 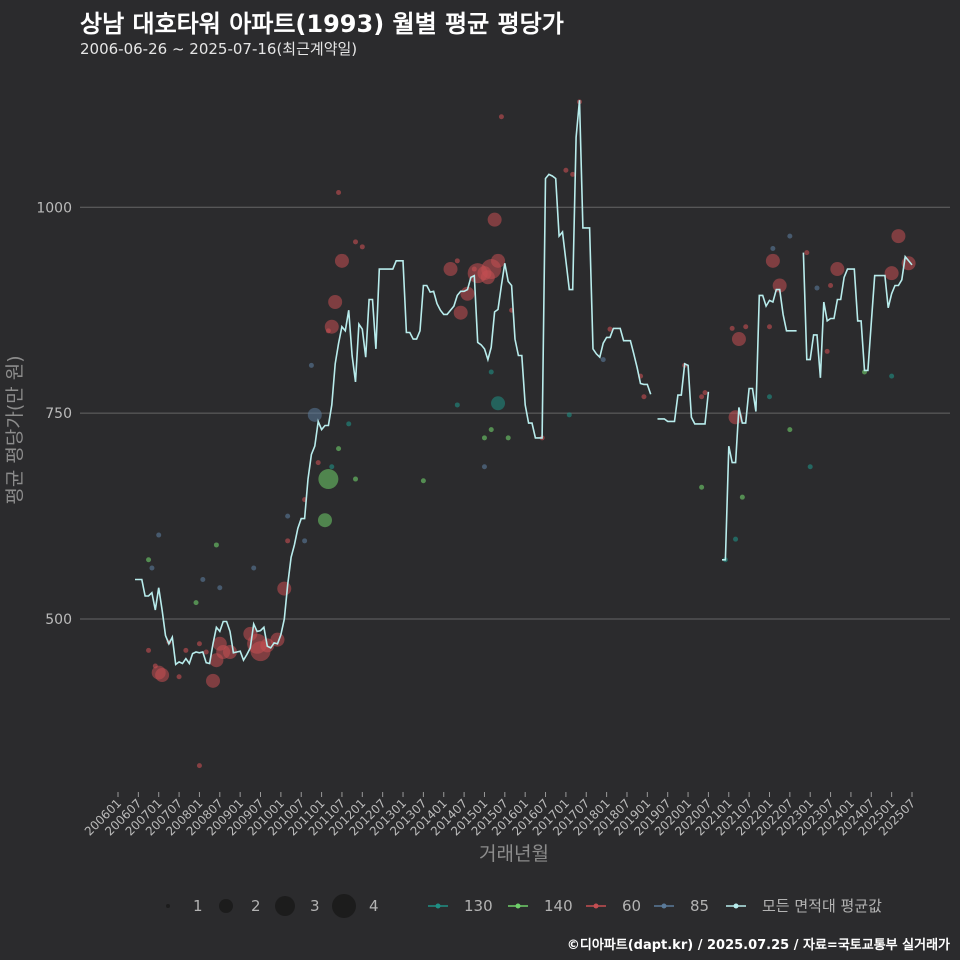 I want to click on legend: 1 2 3 4 130 140 60 85 모든 면적대 평균값, so click(x=524, y=906).